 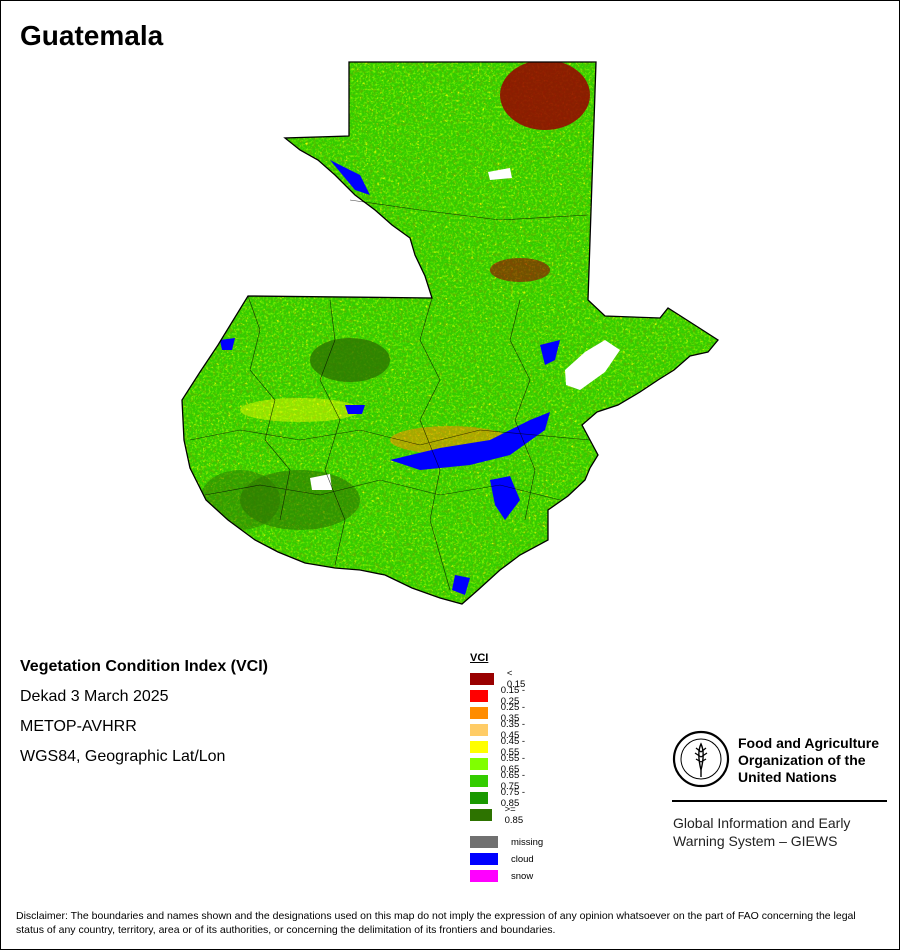 What do you see at coordinates (755, 841) in the screenshot?
I see `giews-line: Warning System – GIEWS` at bounding box center [755, 841].